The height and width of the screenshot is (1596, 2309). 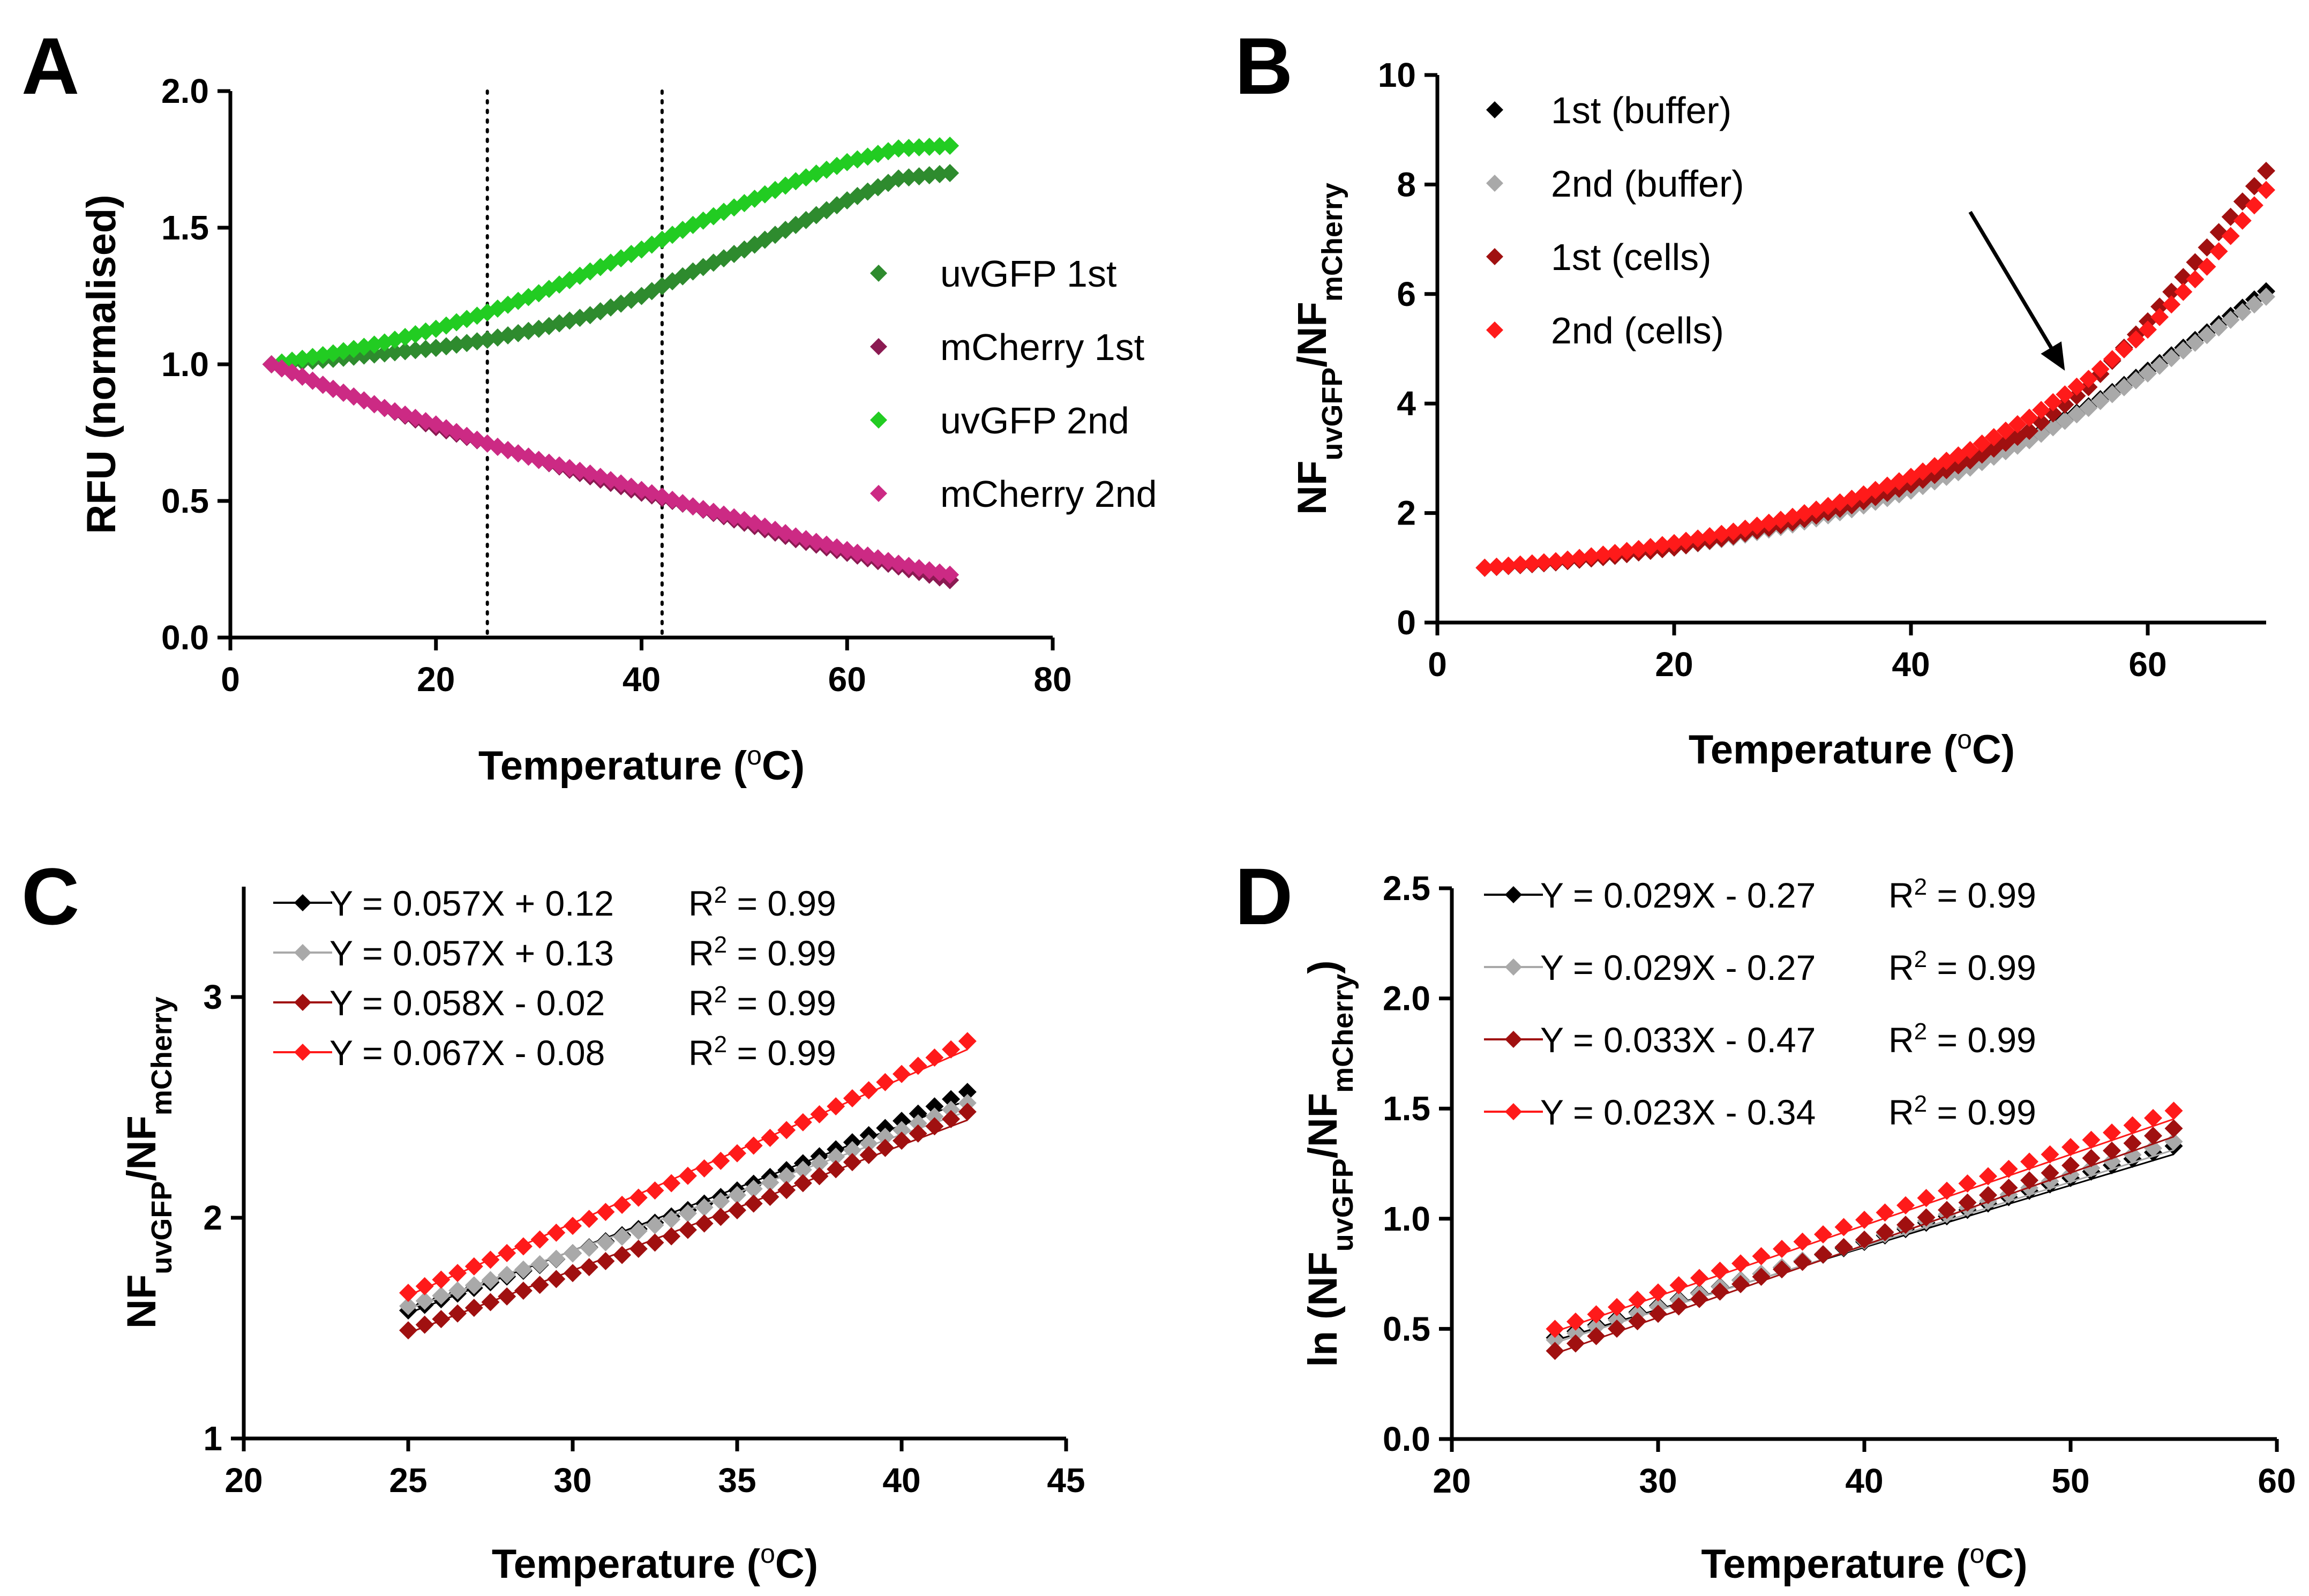 I want to click on y-tick-label: 4, so click(x=1406, y=403).